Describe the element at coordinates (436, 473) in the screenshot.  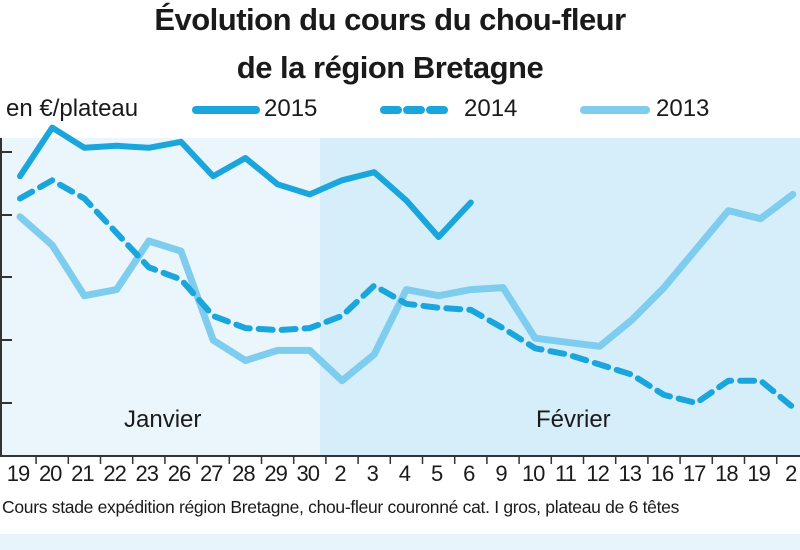
I see `x-tick-label: 5` at that location.